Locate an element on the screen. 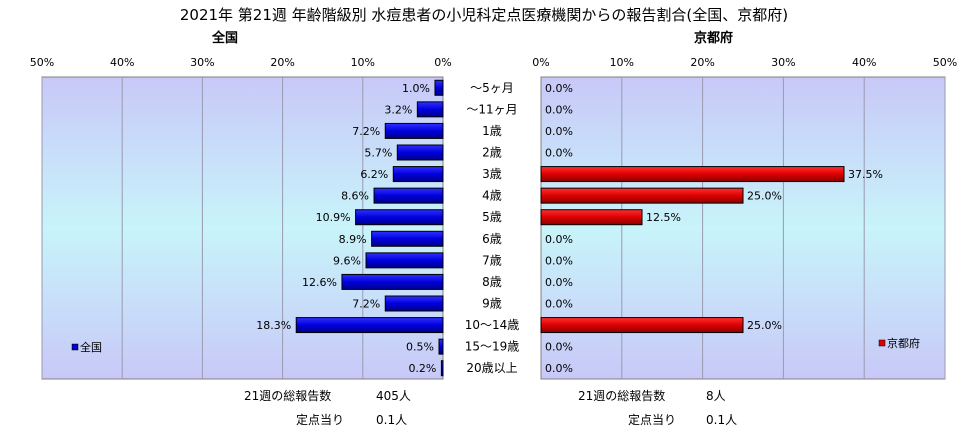  national-total-label: 21週の総報告数 is located at coordinates (288, 396).